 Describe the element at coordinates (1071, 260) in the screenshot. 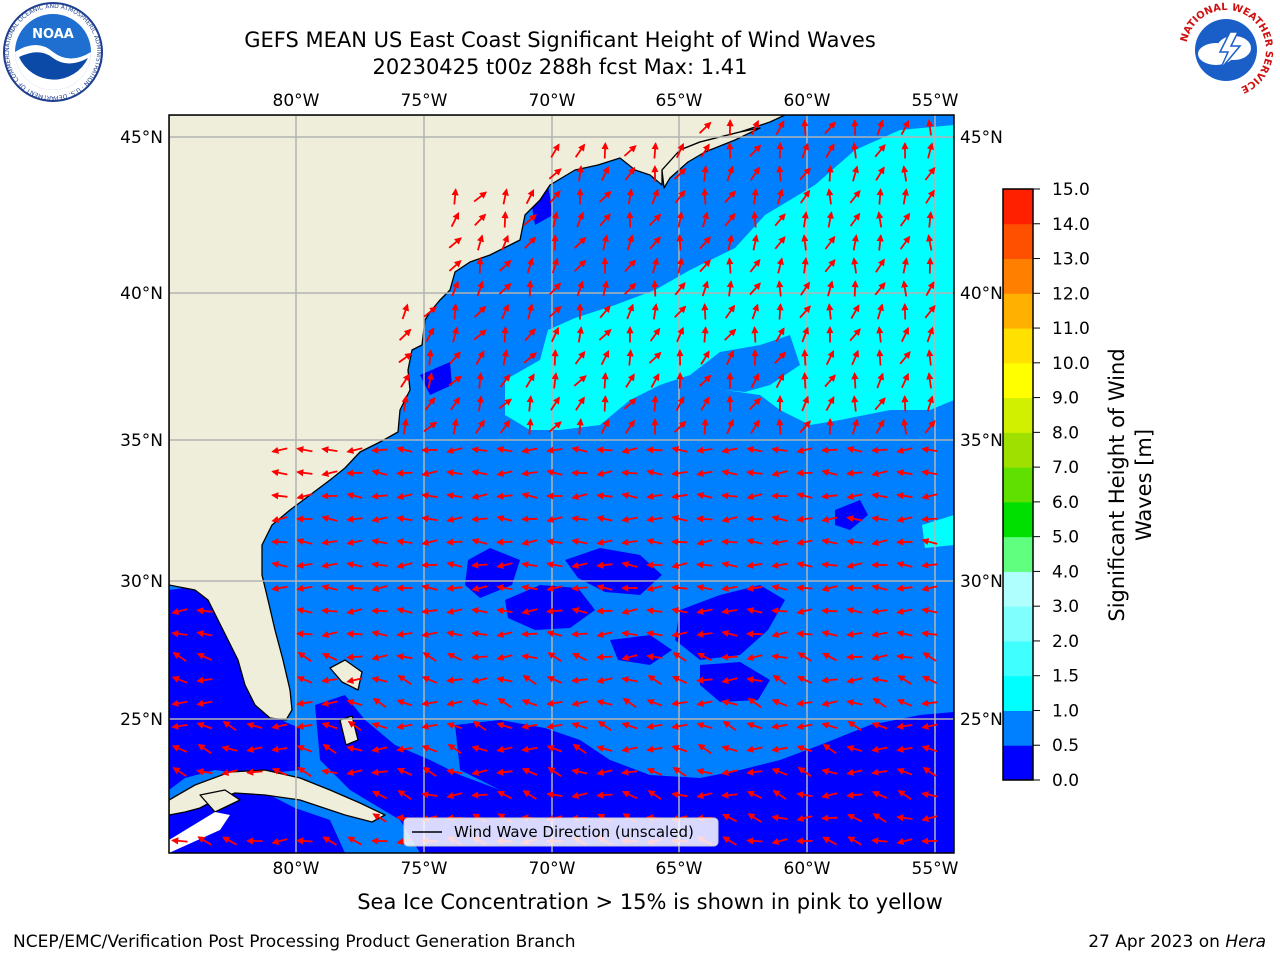

I see `colorbar-tick-label: 13.0` at that location.